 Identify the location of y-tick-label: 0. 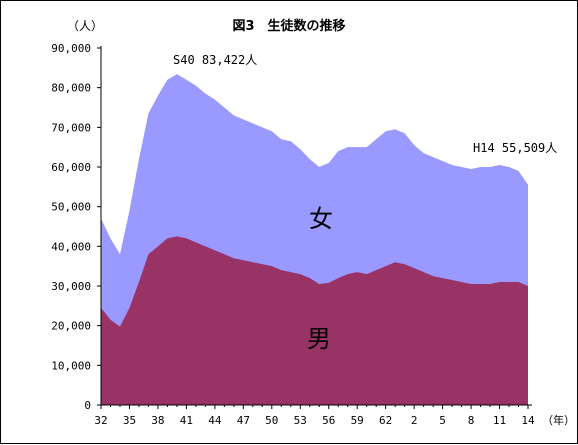
(87, 405).